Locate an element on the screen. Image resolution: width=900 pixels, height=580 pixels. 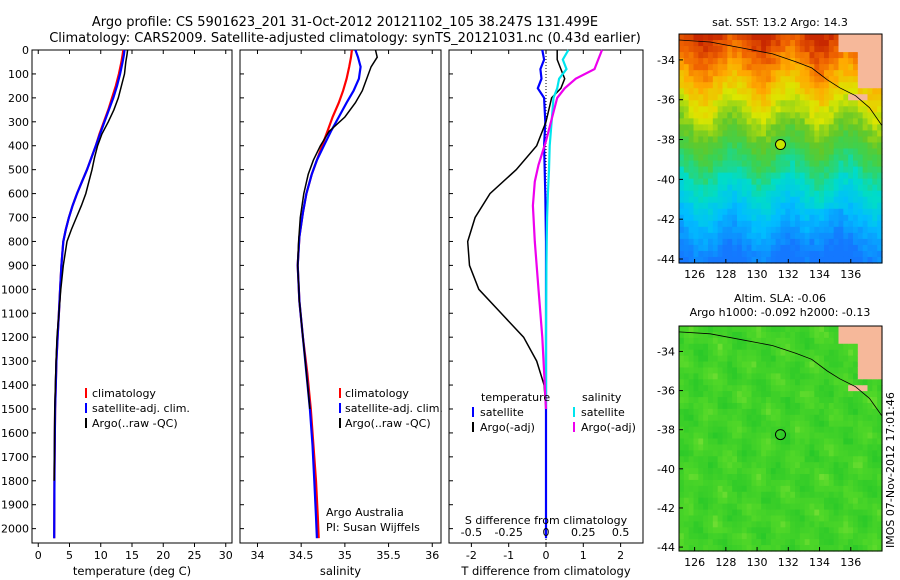
x-axis-label: T difference from climatology is located at coordinates (545, 571).